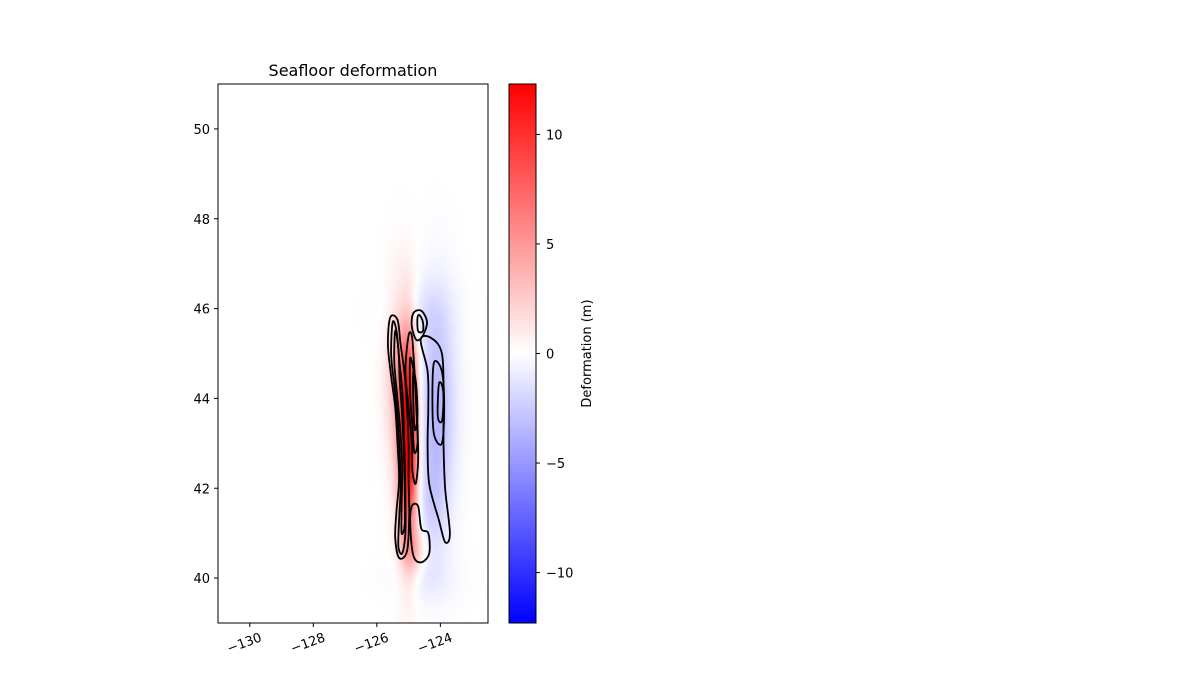  Describe the element at coordinates (353, 70) in the screenshot. I see `chart-title: Seafloor deformation` at that location.